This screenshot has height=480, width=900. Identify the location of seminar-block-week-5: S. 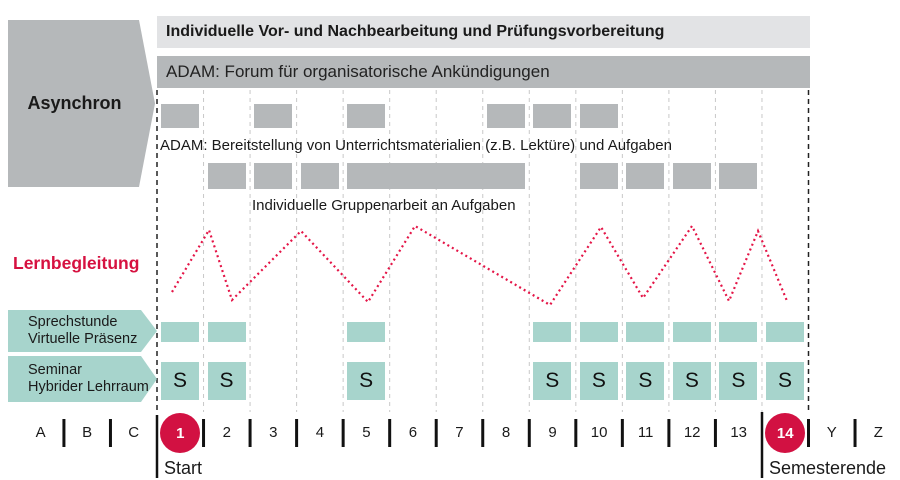
(366, 381).